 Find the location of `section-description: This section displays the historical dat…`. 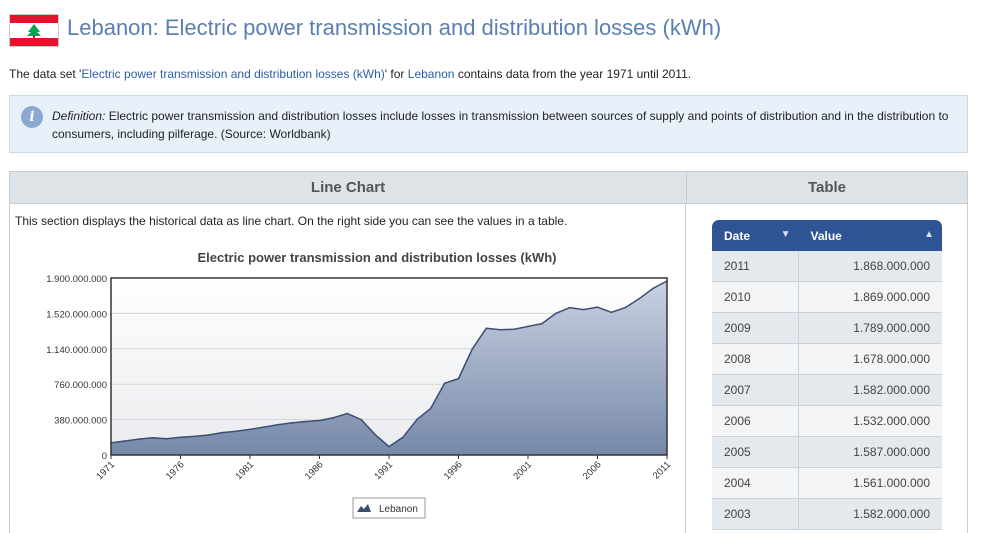

section-description: This section displays the historical dat… is located at coordinates (291, 221).